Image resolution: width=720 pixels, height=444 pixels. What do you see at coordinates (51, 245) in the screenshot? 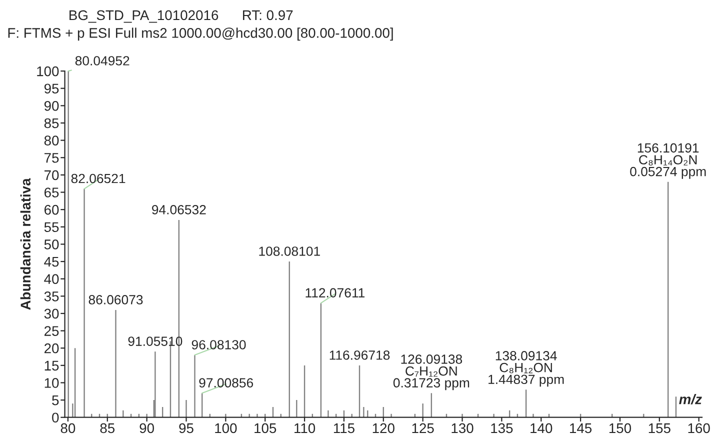
I see `y-tick-label: 50` at bounding box center [51, 245].